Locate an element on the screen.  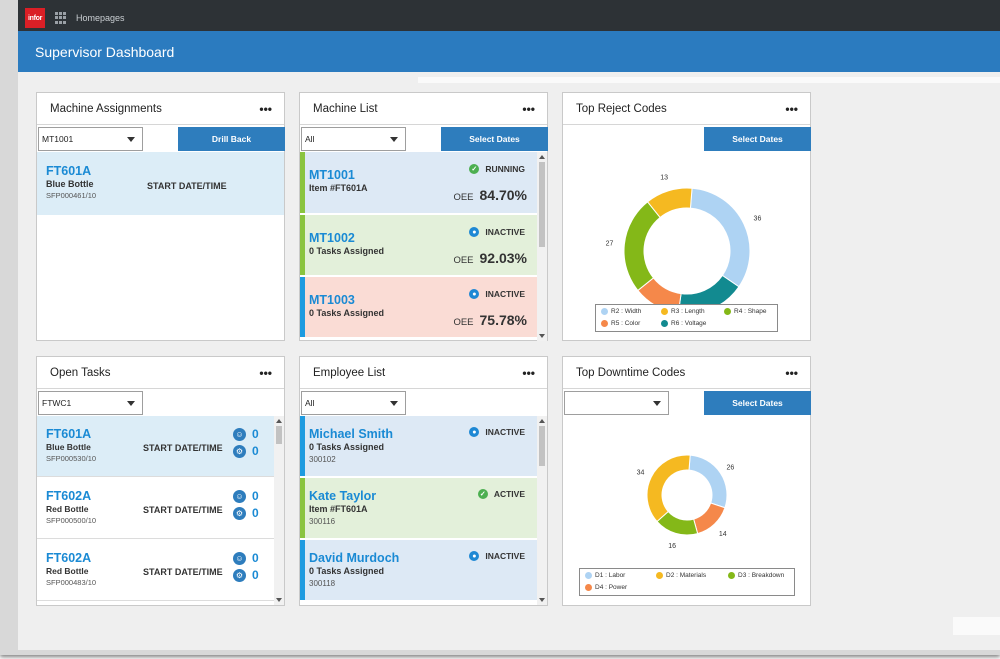
employee-filter-value: All is located at coordinates (310, 403).